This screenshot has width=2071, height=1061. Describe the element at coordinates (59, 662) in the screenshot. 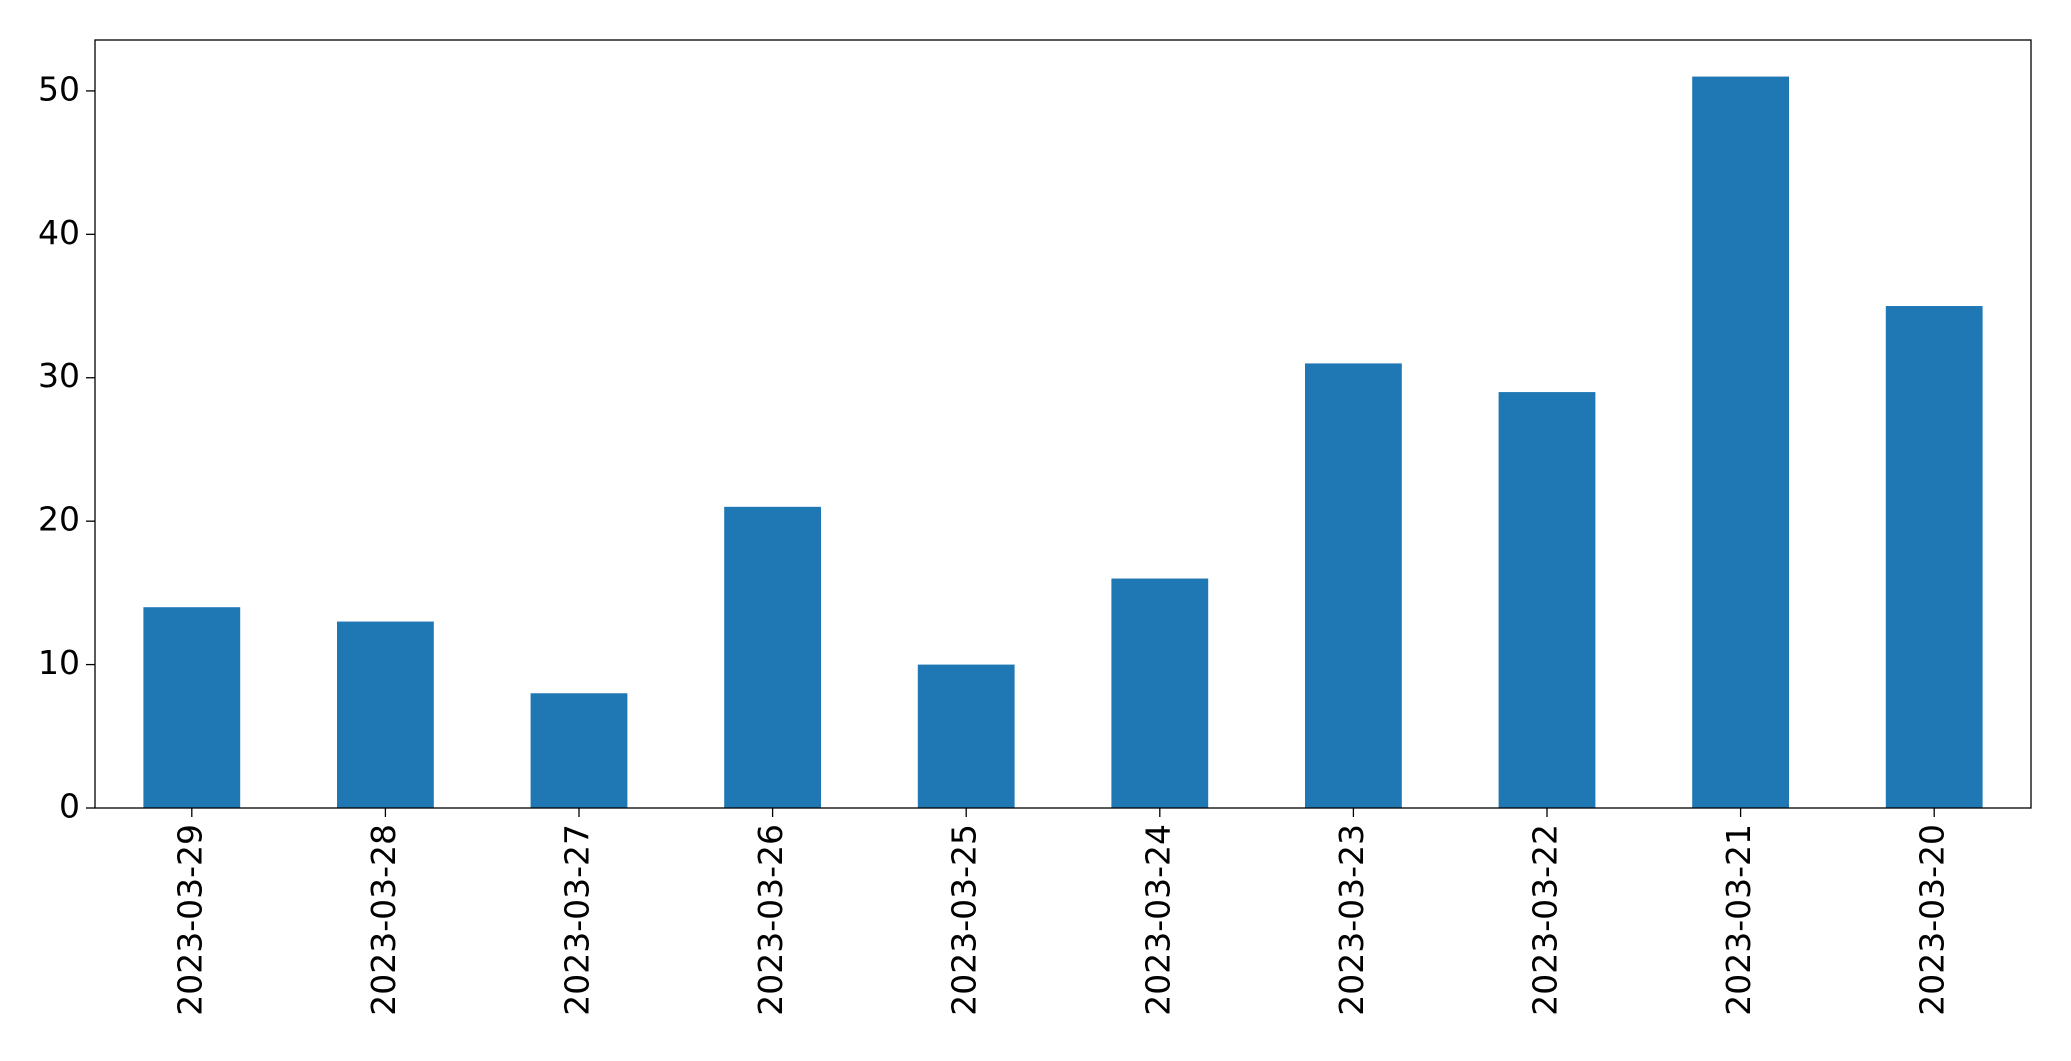

I see `y-tick-label: 10` at that location.